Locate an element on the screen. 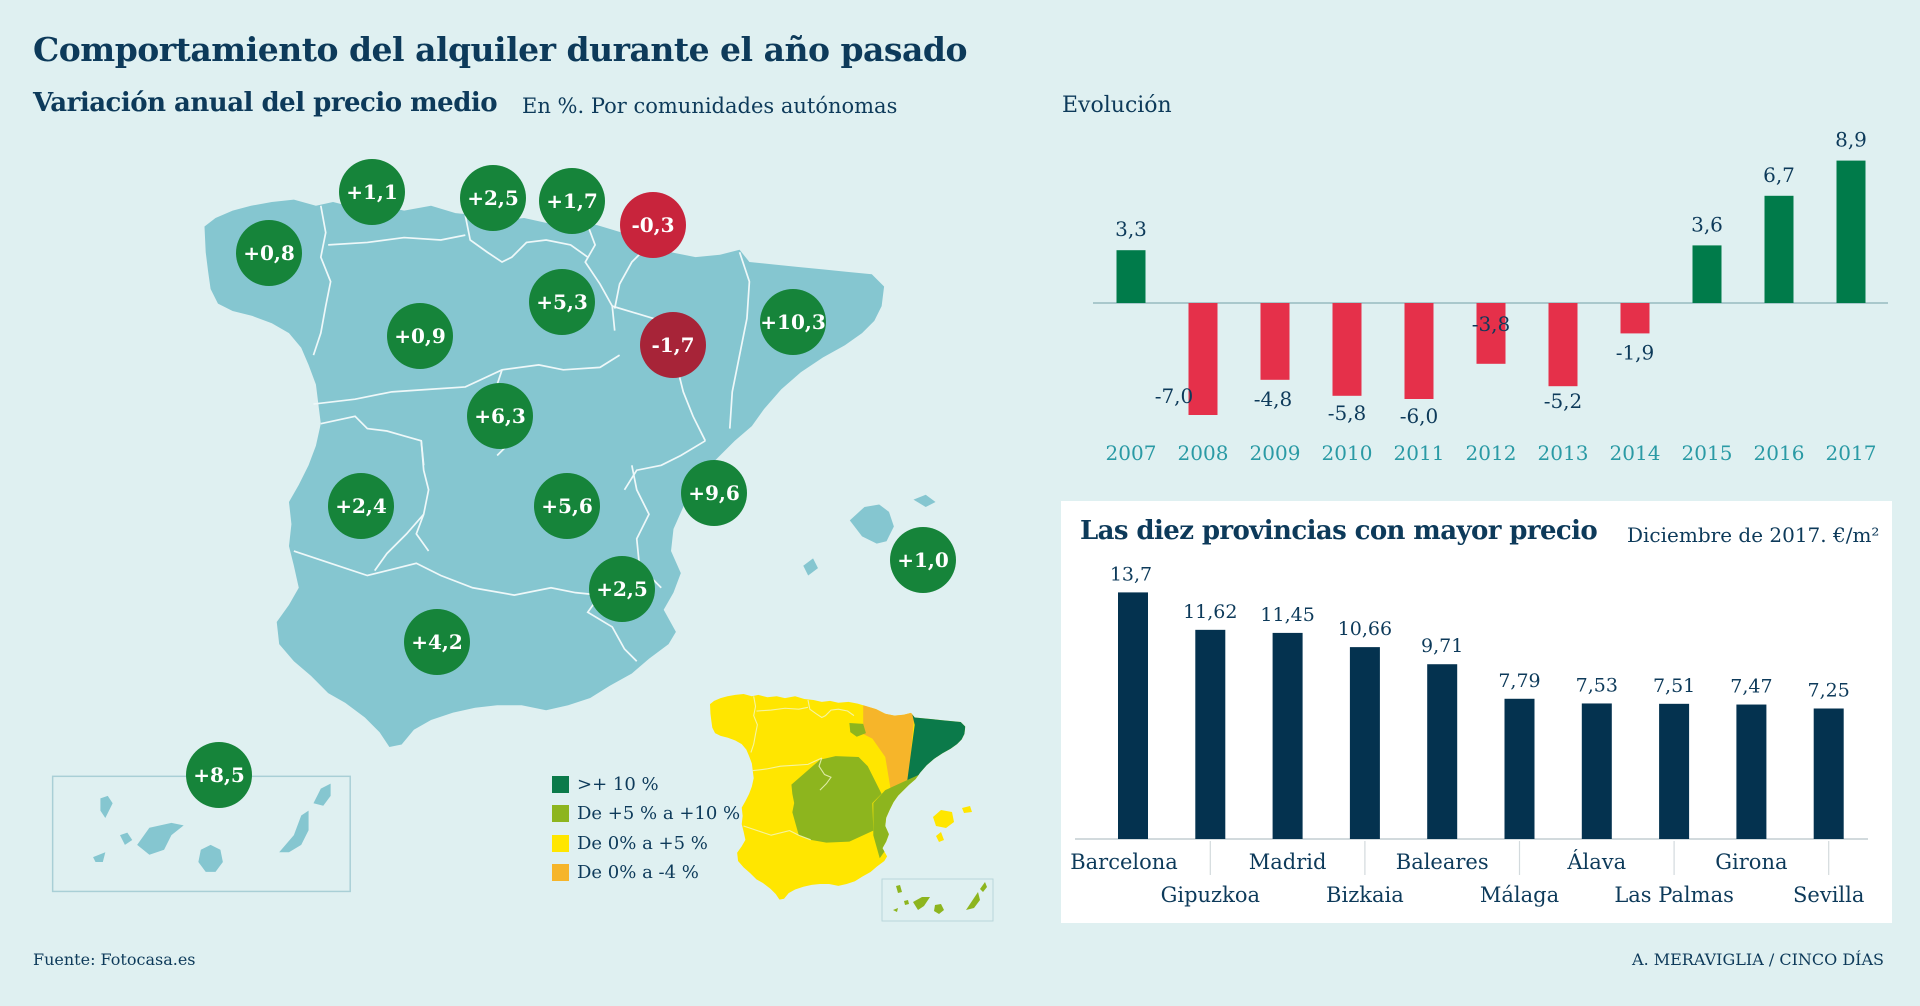 The width and height of the screenshot is (1920, 1006). bar-Las Palmas is located at coordinates (1674, 771).